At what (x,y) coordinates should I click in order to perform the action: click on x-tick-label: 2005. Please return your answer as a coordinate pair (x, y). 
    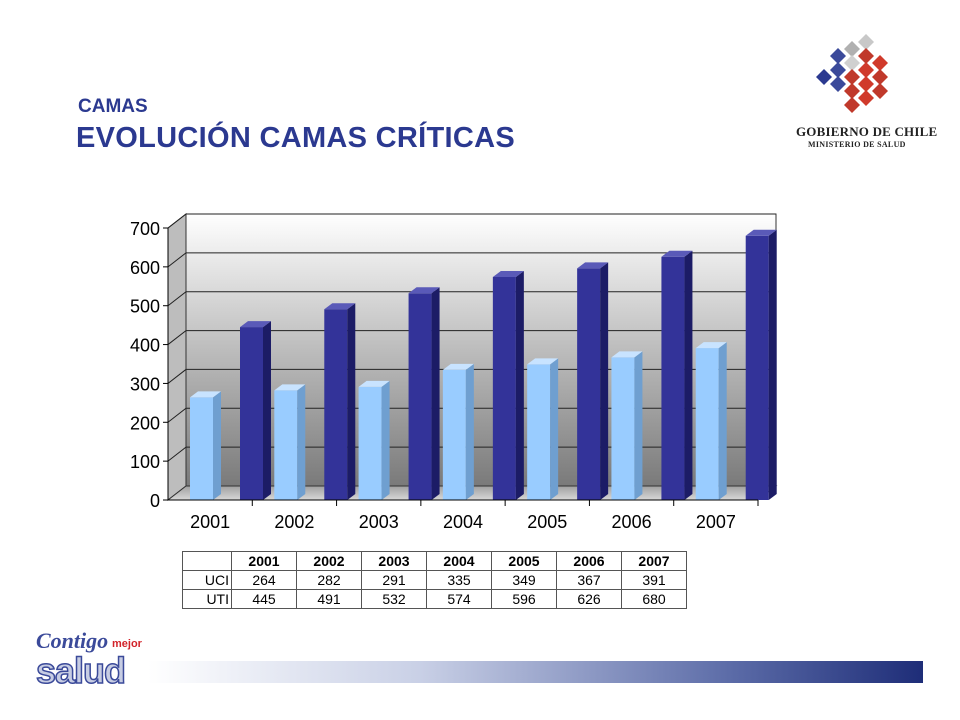
    Looking at the image, I should click on (547, 522).